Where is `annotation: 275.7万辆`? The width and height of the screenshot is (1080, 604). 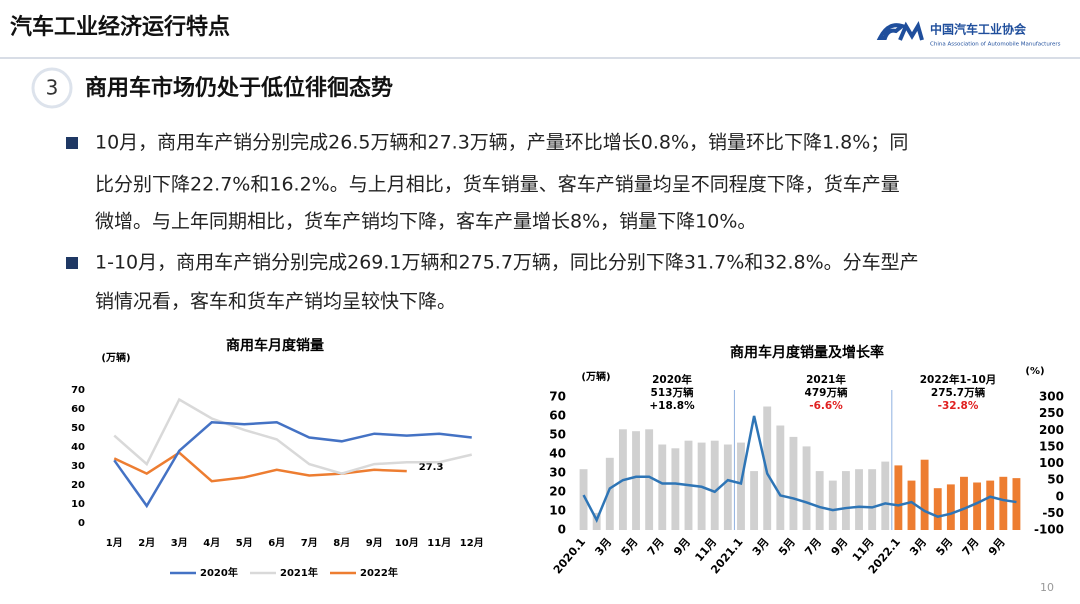
annotation: 275.7万辆 is located at coordinates (958, 392).